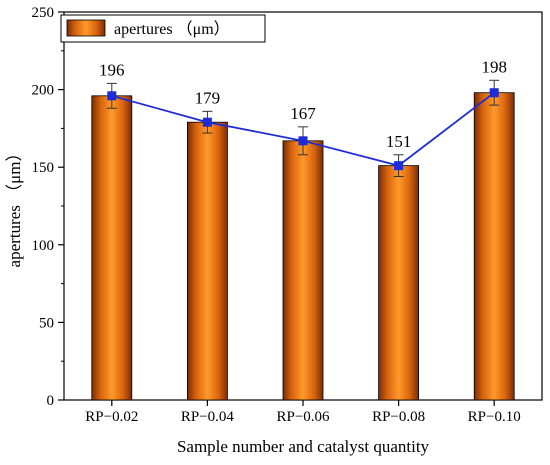  I want to click on x-tick-label: RP−0.10, so click(494, 417).